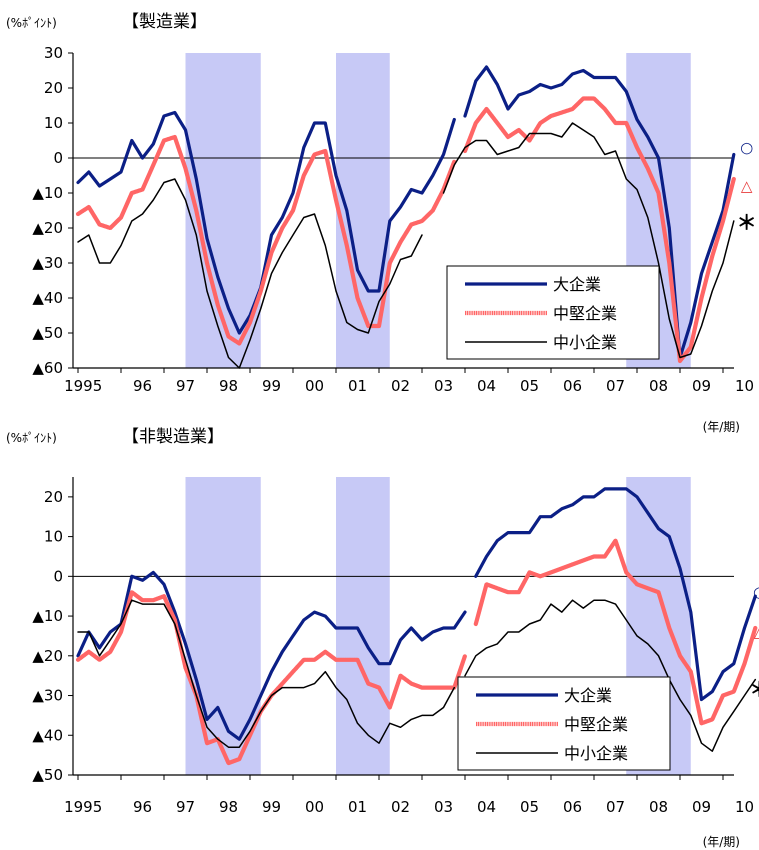  What do you see at coordinates (53, 53) in the screenshot?
I see `y-tick-label: 30` at bounding box center [53, 53].